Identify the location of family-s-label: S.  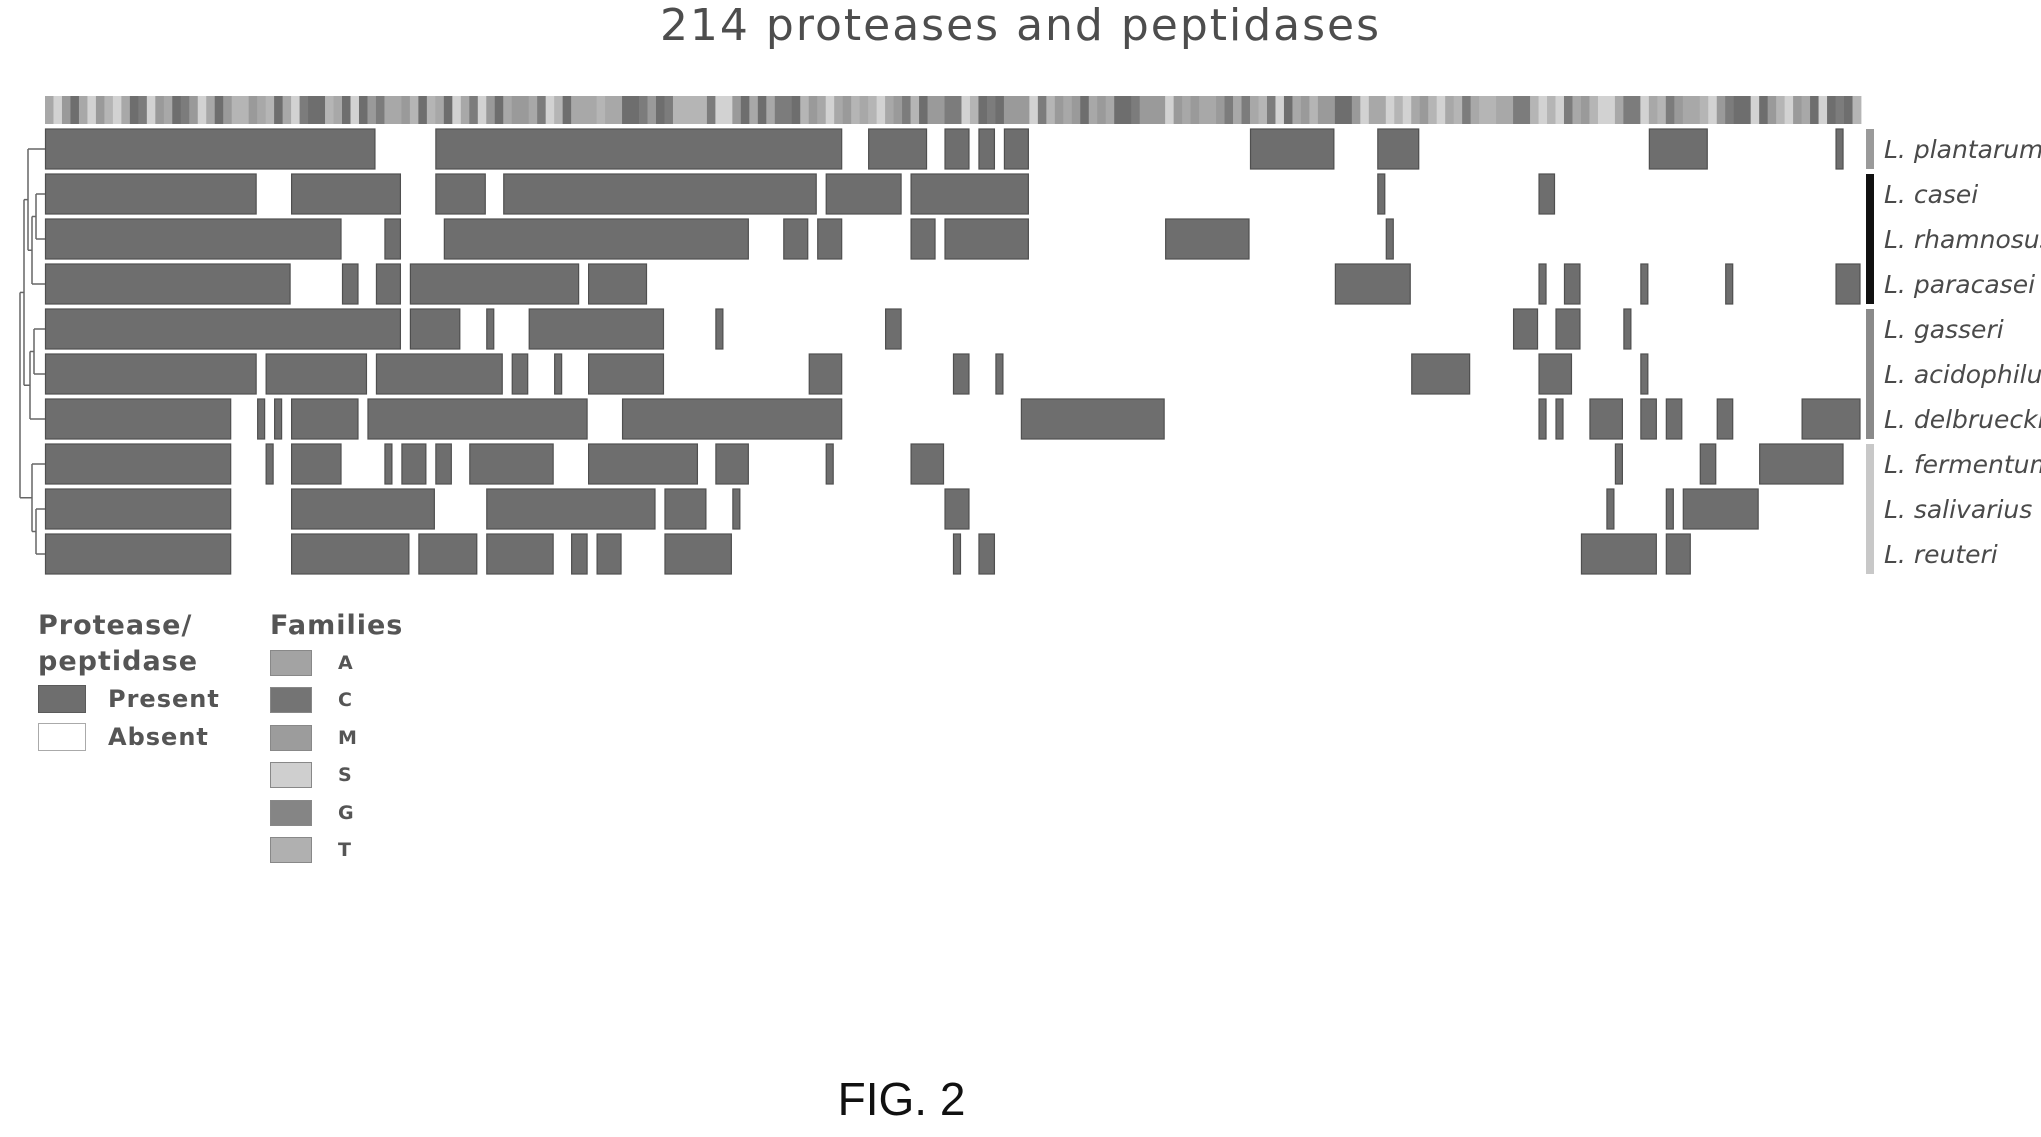
(345, 775).